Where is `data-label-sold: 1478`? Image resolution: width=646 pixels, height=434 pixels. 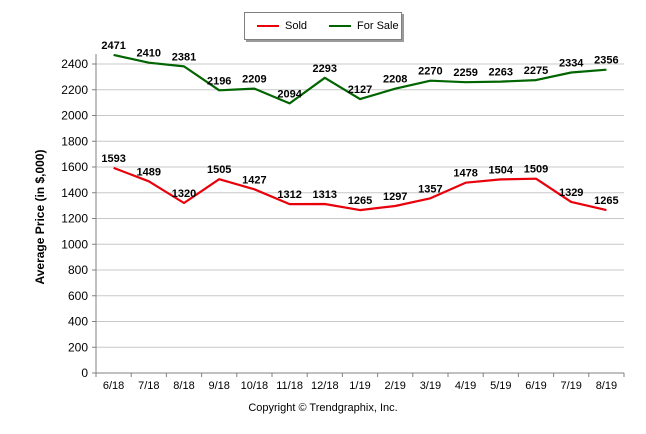 data-label-sold: 1478 is located at coordinates (465, 174).